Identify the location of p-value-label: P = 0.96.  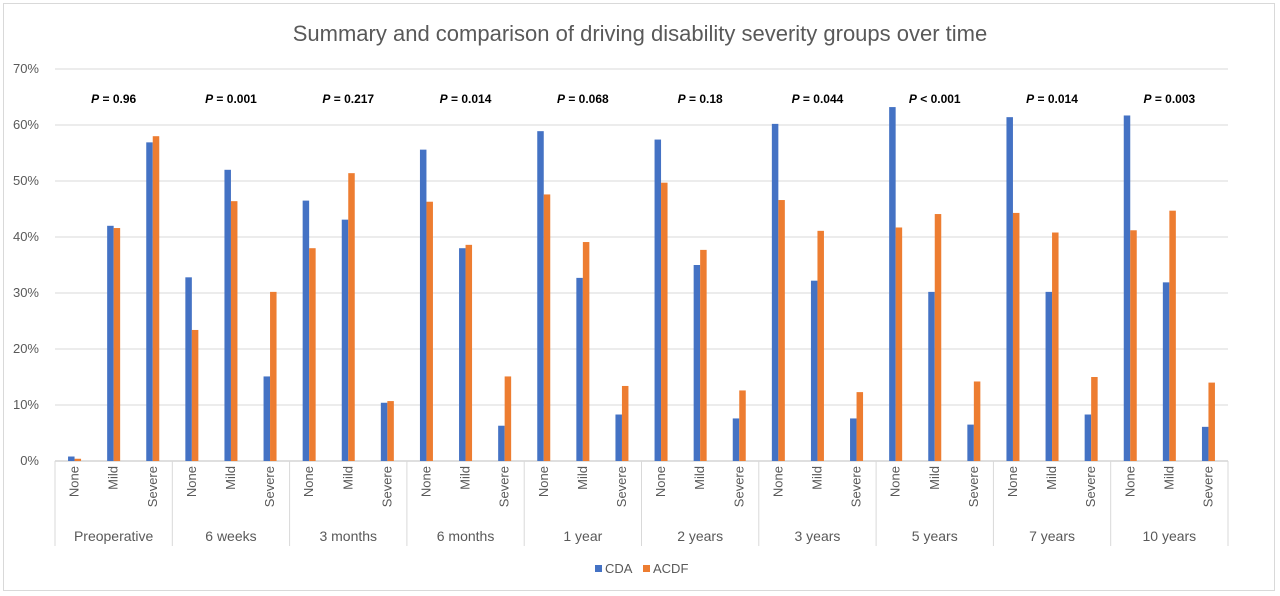
(113, 99).